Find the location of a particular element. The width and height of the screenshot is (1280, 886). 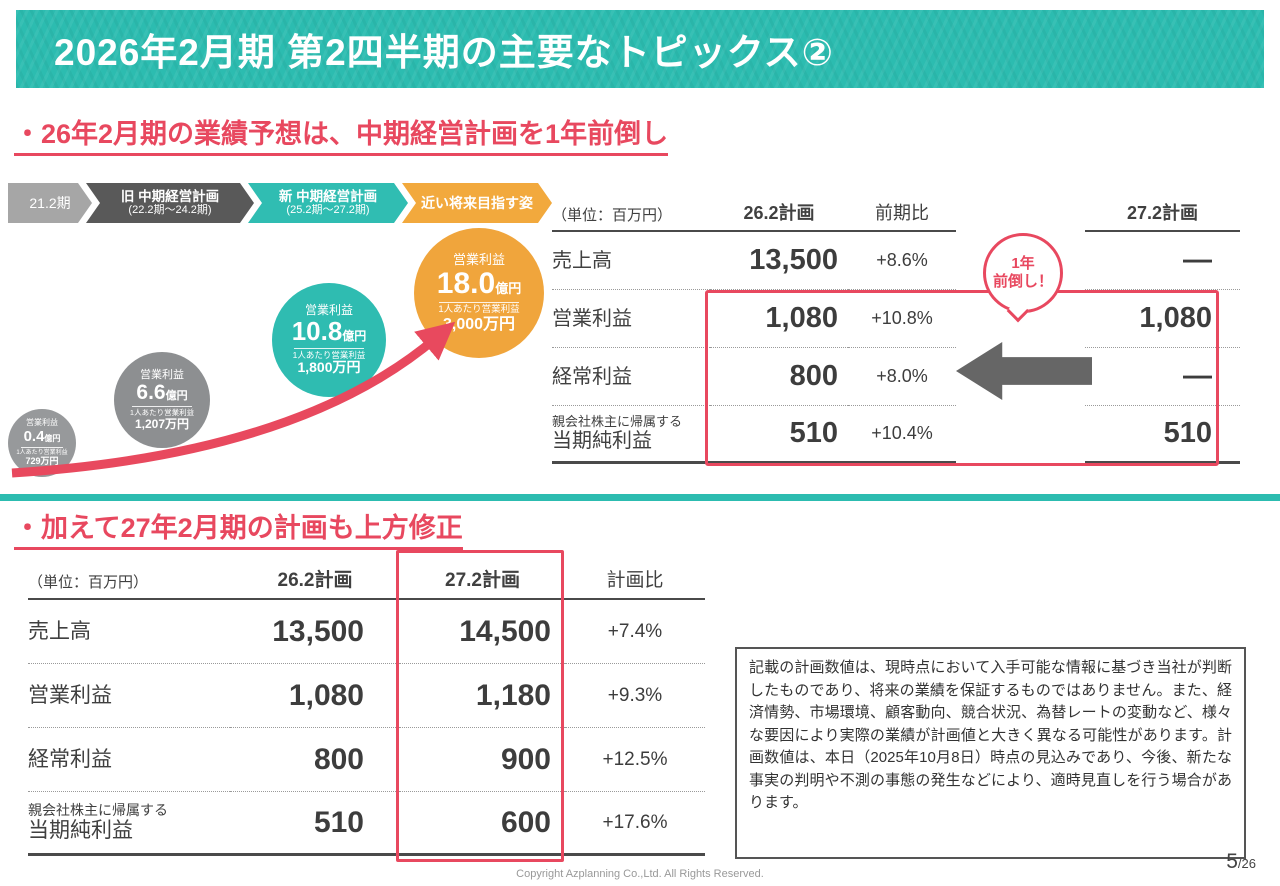

timeline-phase-future: 近い将来目指す姿 is located at coordinates (477, 203).